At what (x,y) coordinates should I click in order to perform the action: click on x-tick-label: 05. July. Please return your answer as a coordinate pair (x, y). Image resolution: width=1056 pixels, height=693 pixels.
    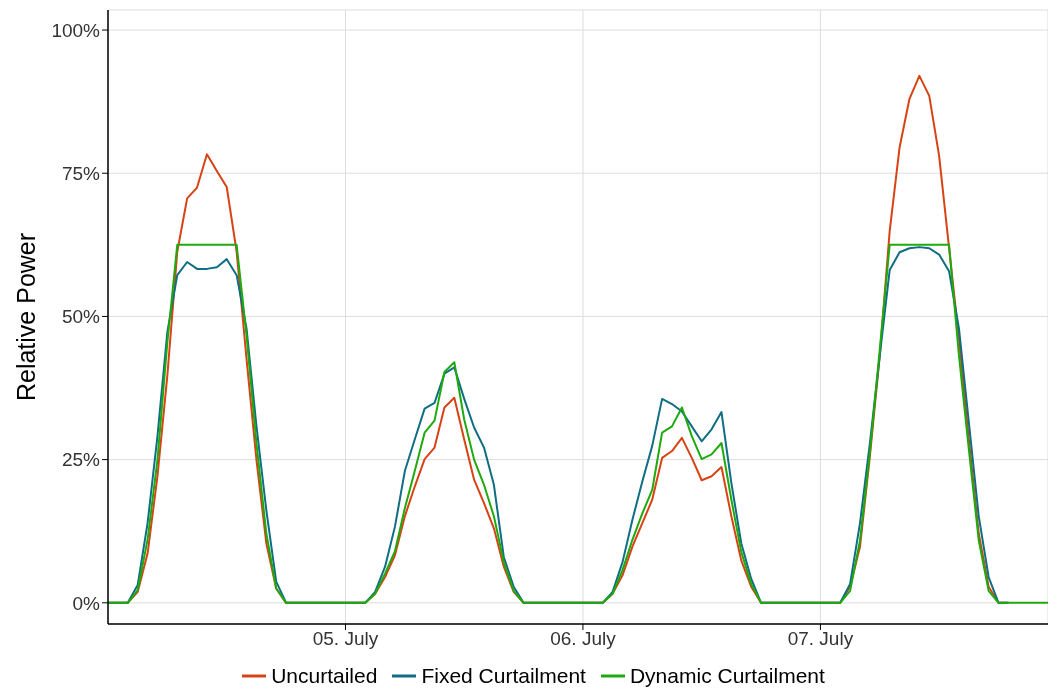
    Looking at the image, I should click on (345, 639).